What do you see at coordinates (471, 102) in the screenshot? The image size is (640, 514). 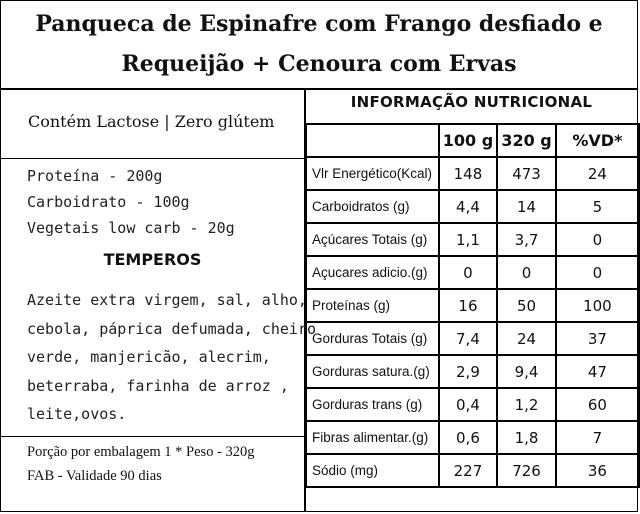 I see `nutrition-title: INFORMAÇÃO NUTRICIONAL` at bounding box center [471, 102].